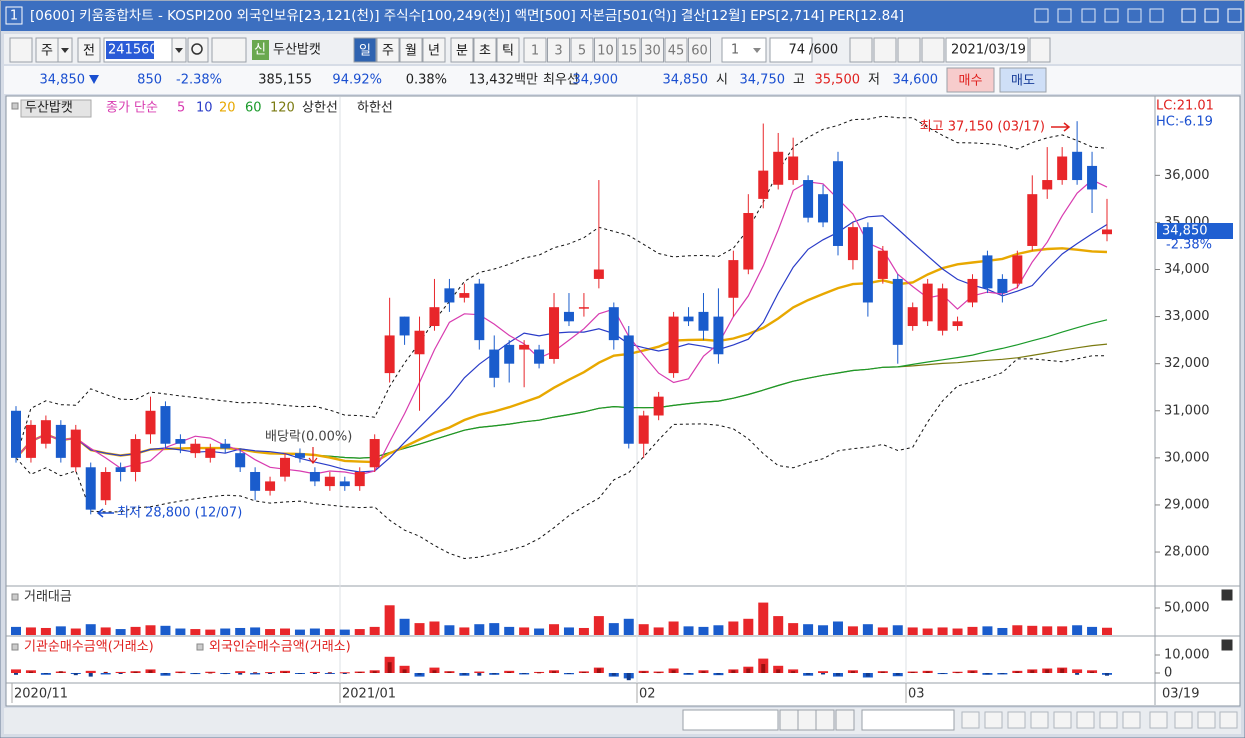  Describe the element at coordinates (791, 50) in the screenshot. I see `count-input` at that location.